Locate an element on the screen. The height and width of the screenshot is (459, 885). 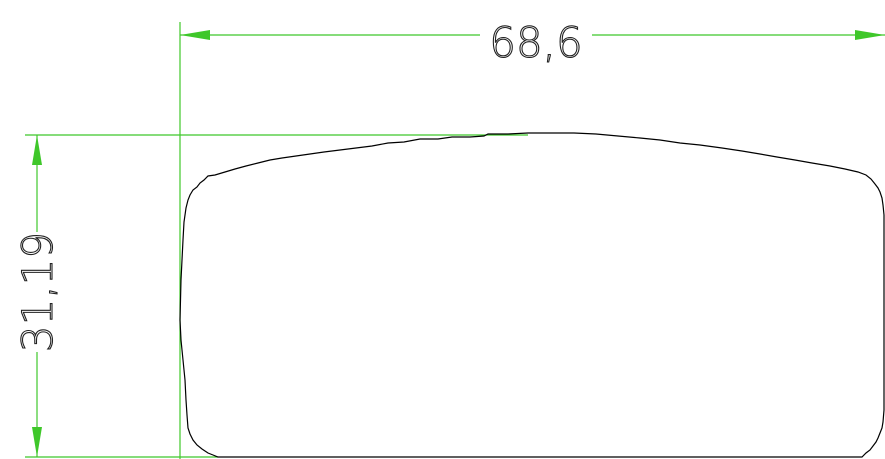
width-dimension: 68,6 is located at coordinates (532, 42).